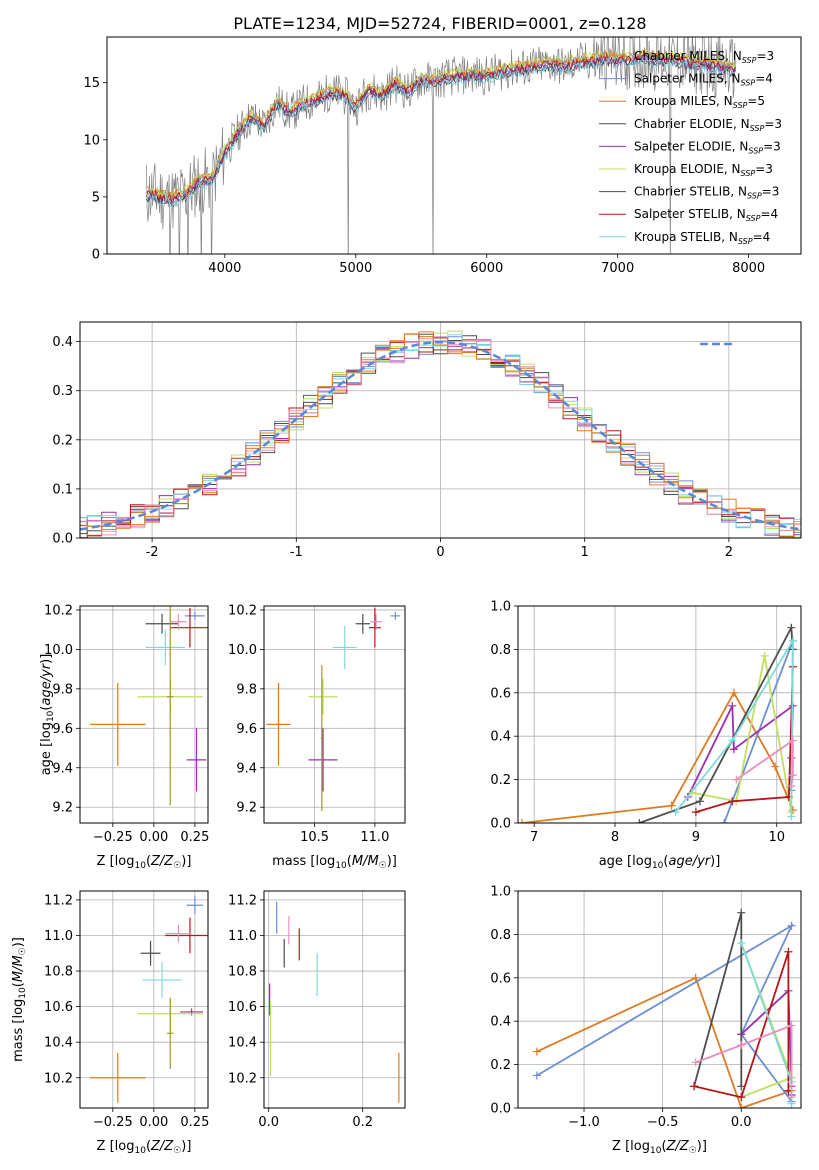  I want to click on x-tick-label: 4000, so click(224, 268).